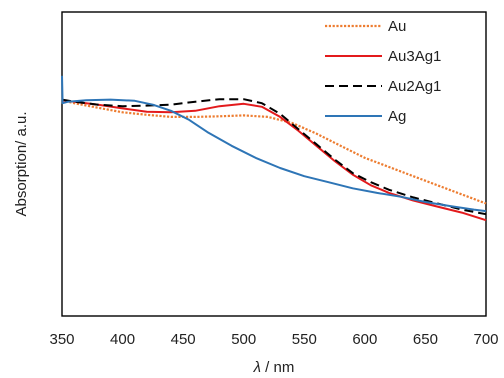  What do you see at coordinates (61, 339) in the screenshot?
I see `x-tick-label: 350` at bounding box center [61, 339].